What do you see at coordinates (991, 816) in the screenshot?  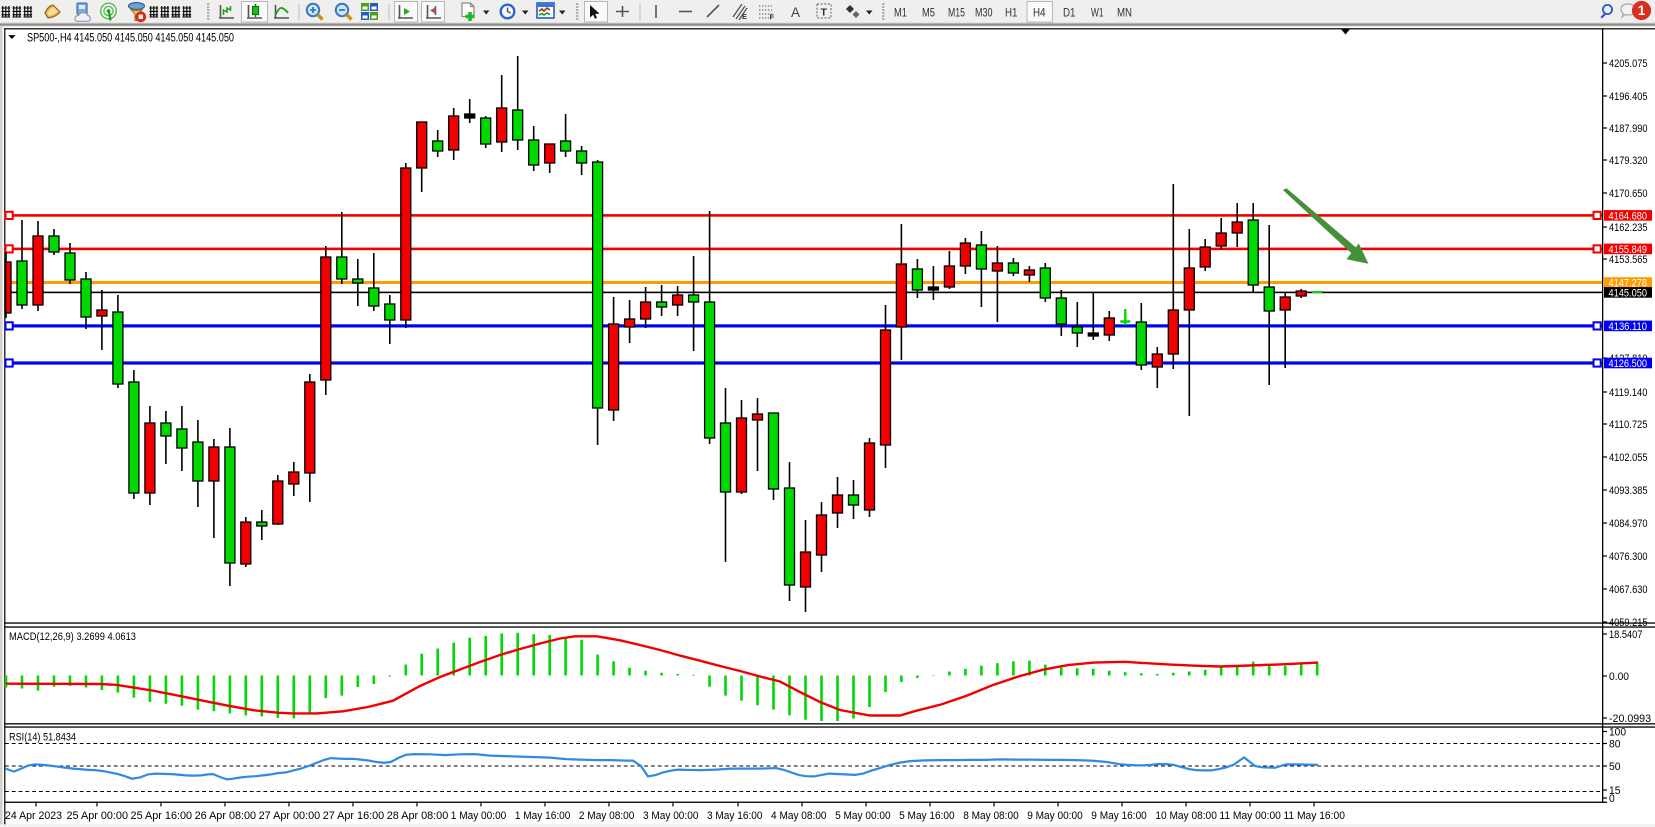 I see `svg-text: 8 May 08:00` at bounding box center [991, 816].